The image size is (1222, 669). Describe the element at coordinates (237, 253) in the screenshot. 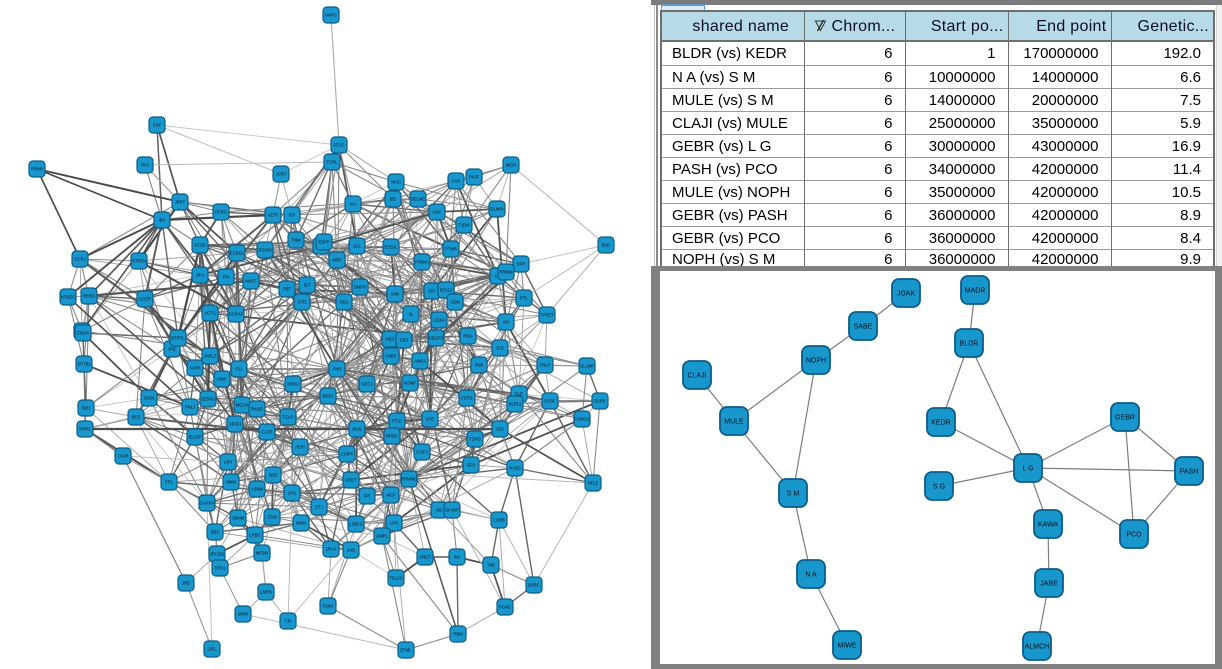

I see `svg-text: ECDGL` at that location.